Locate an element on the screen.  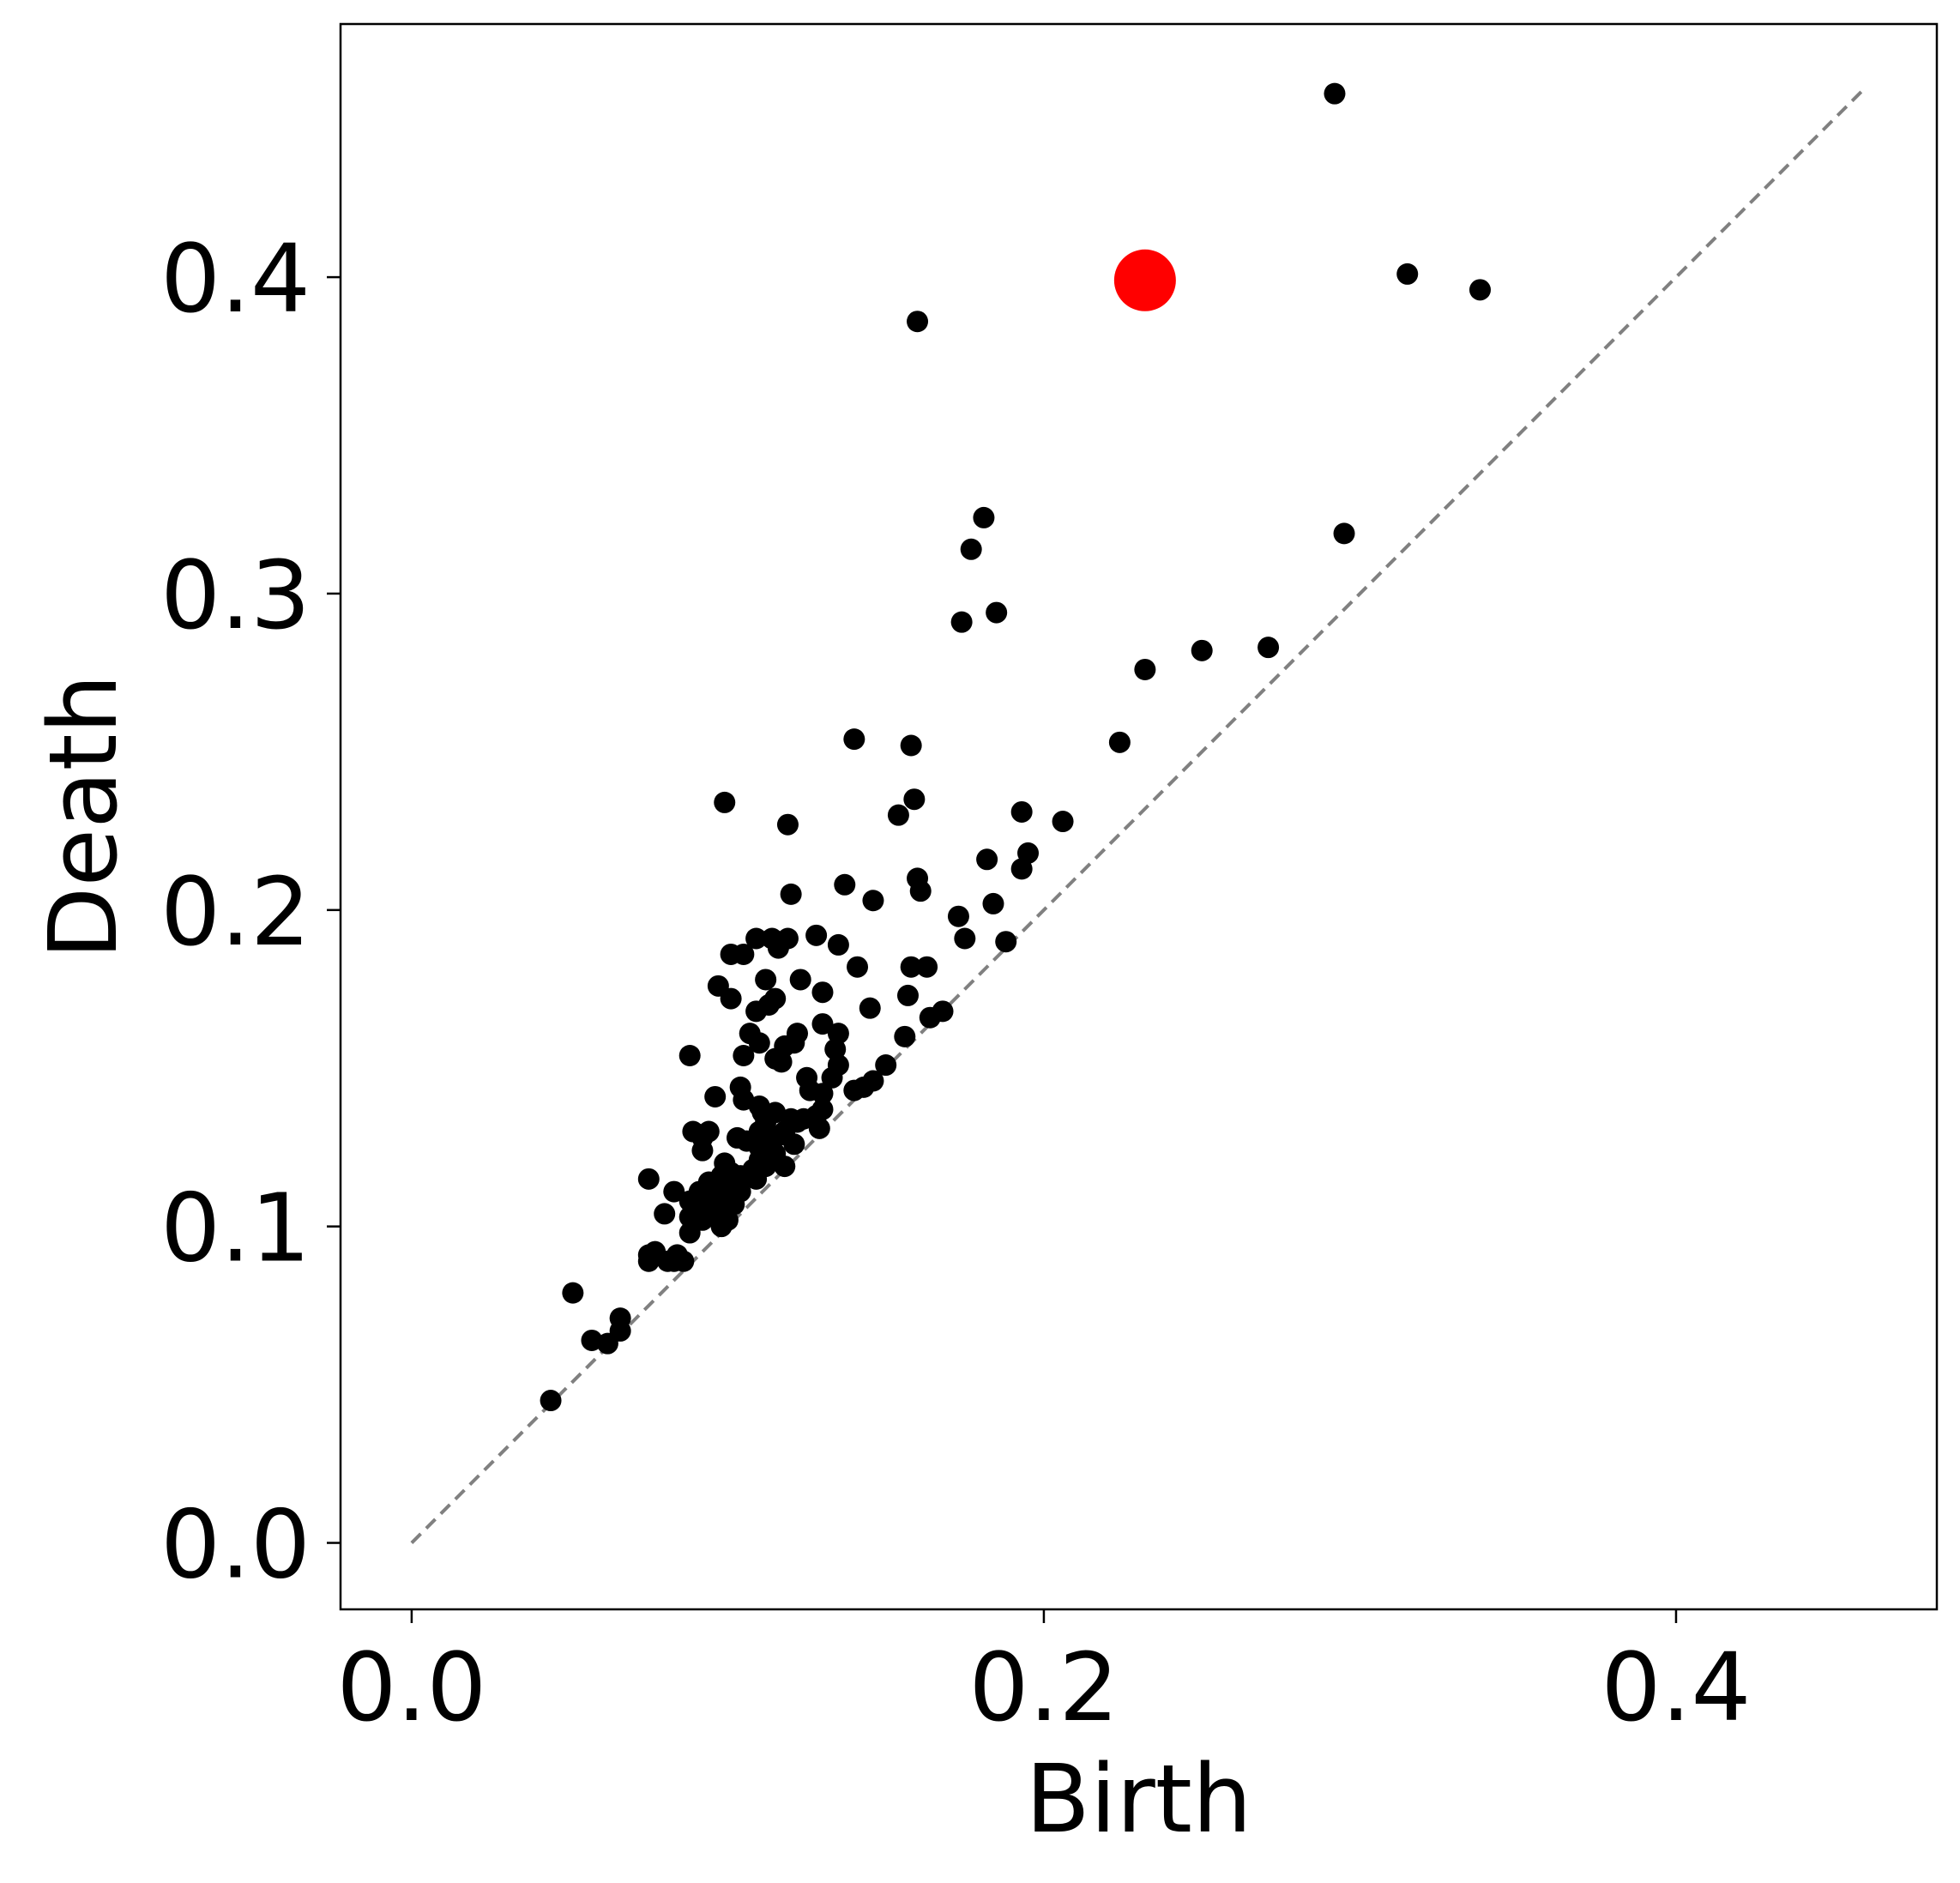
x-tick-label: 0.4 is located at coordinates (1677, 1688).